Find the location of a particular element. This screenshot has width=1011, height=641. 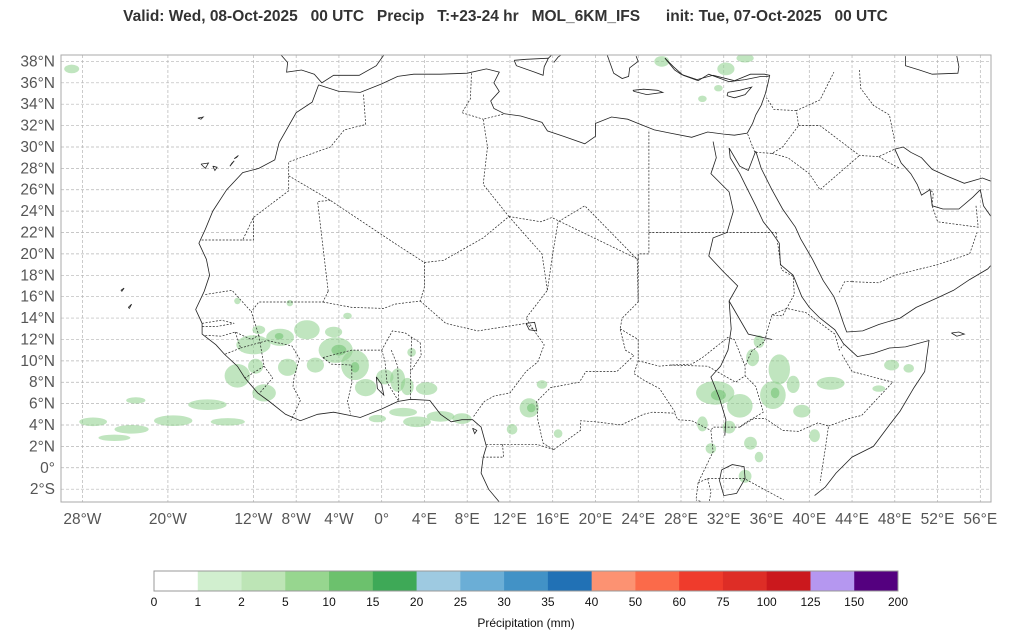

lat-tick-label: 26°N is located at coordinates (37, 190).